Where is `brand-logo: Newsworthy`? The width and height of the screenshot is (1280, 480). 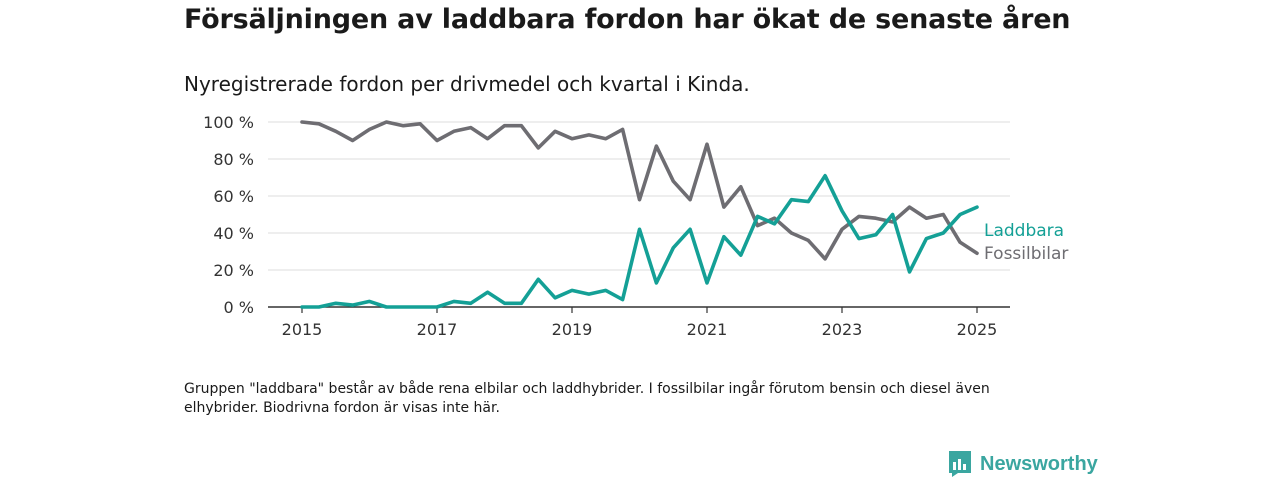 brand-logo: Newsworthy is located at coordinates (1023, 464).